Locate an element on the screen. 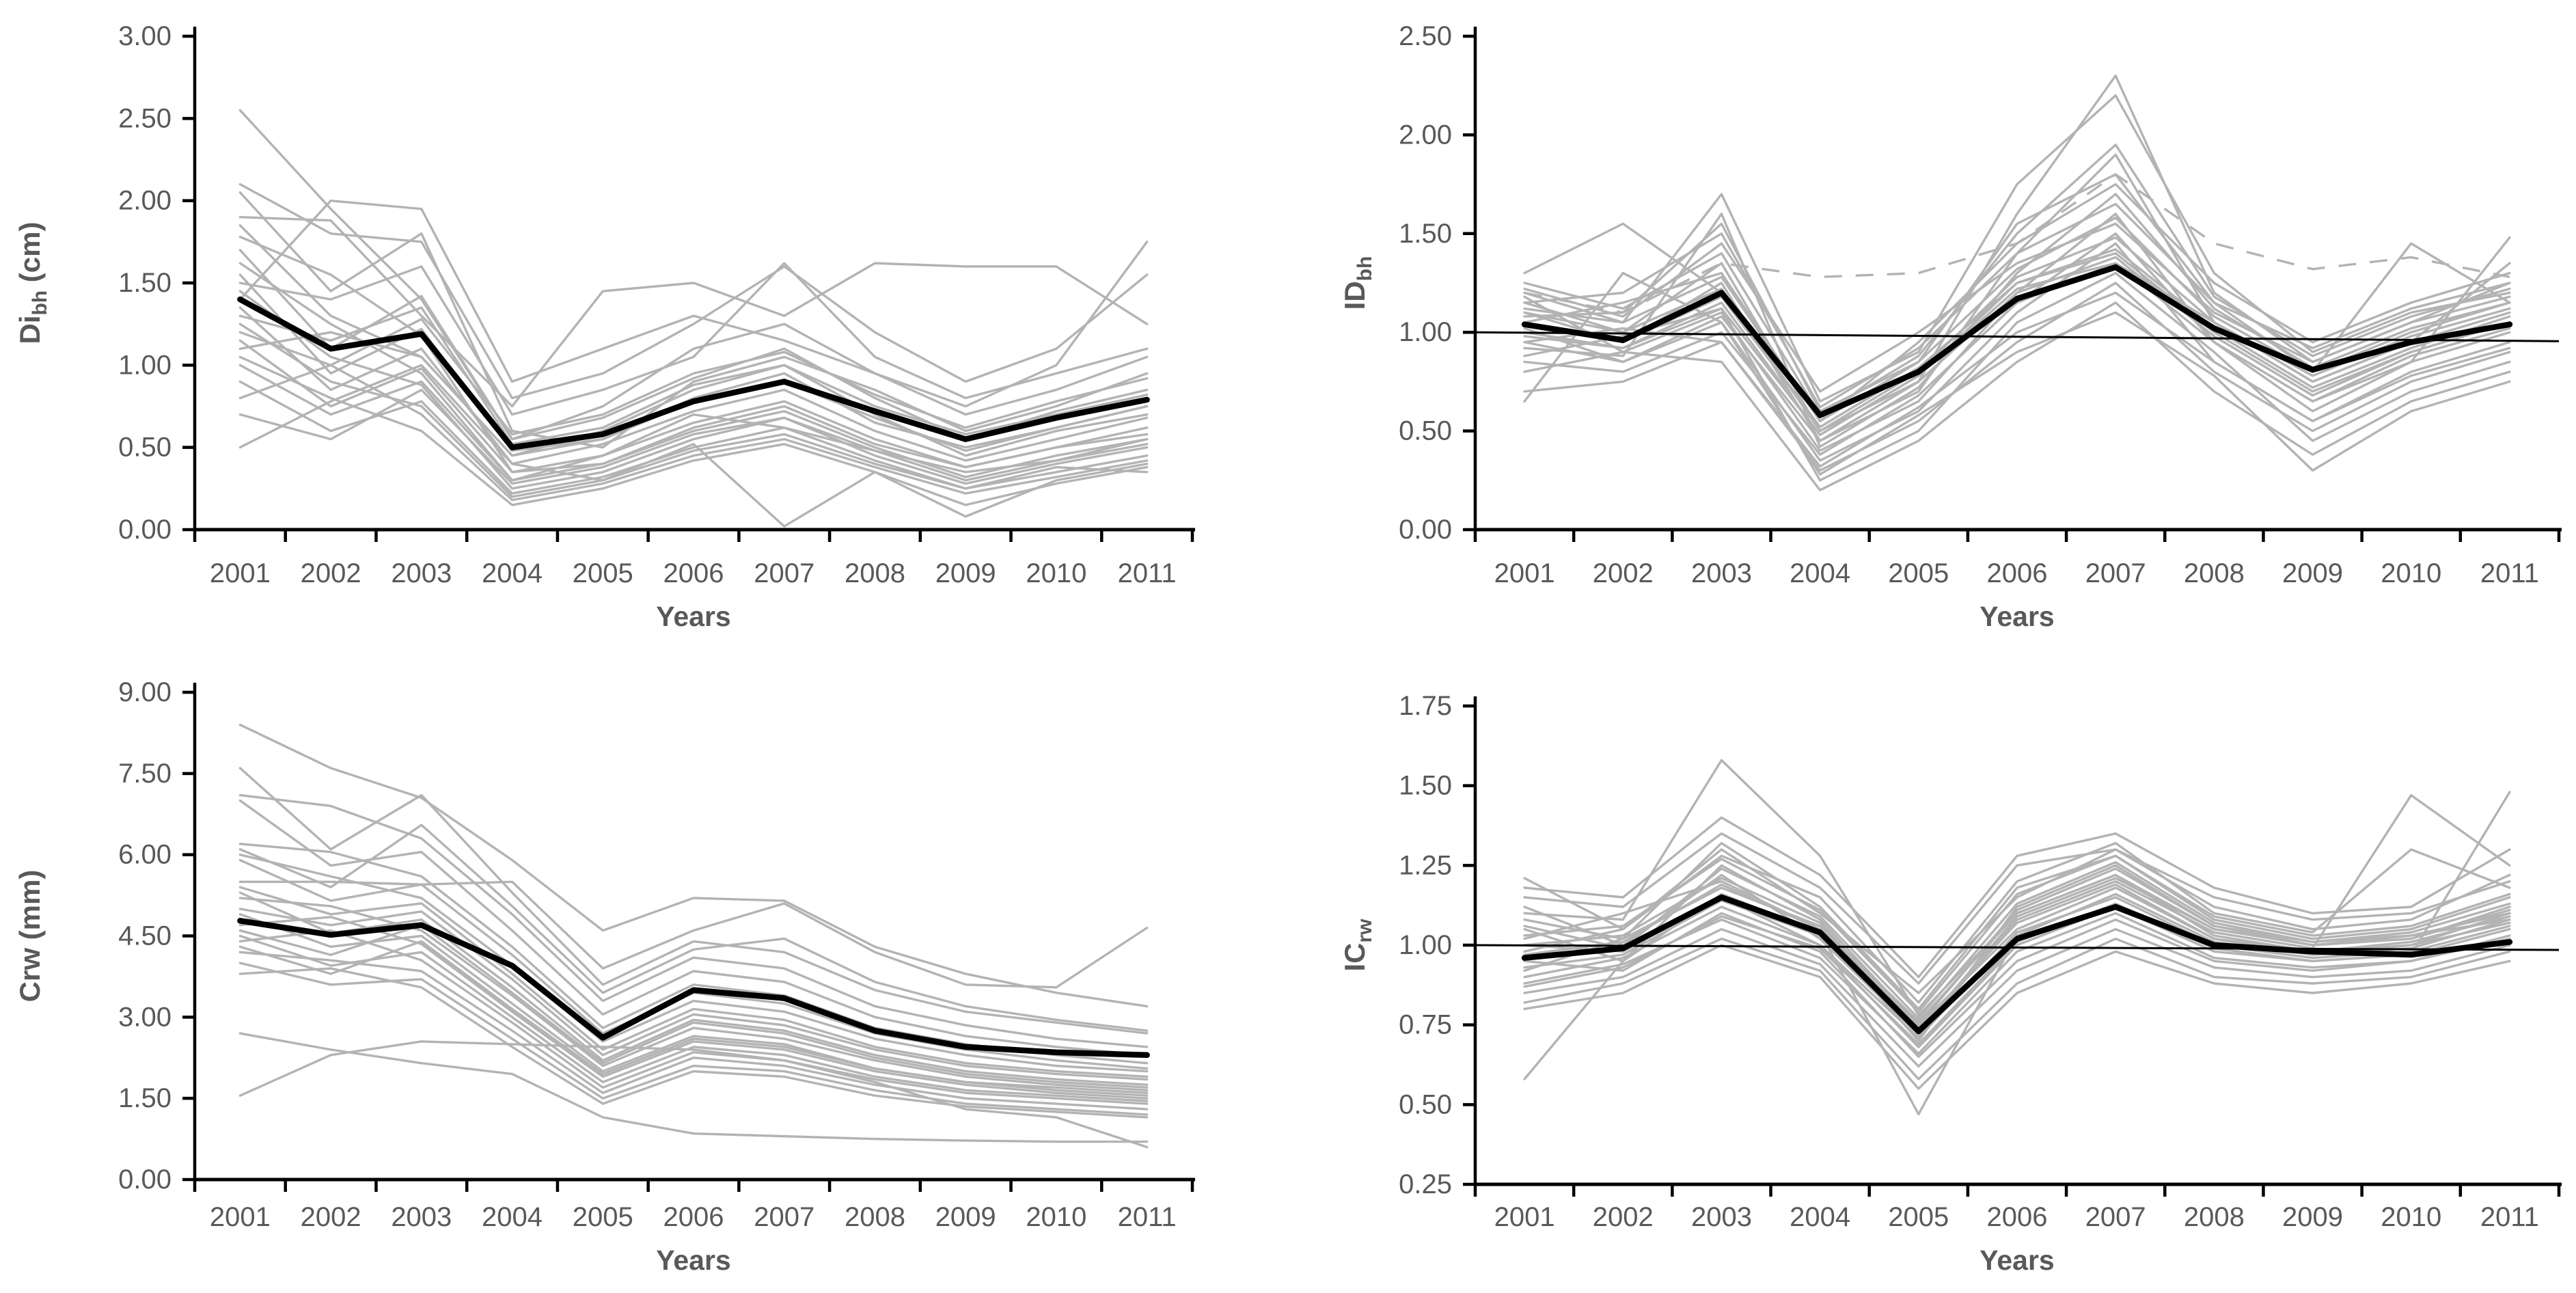 The width and height of the screenshot is (2576, 1293). y-tick-label: 1.25 is located at coordinates (1425, 865).